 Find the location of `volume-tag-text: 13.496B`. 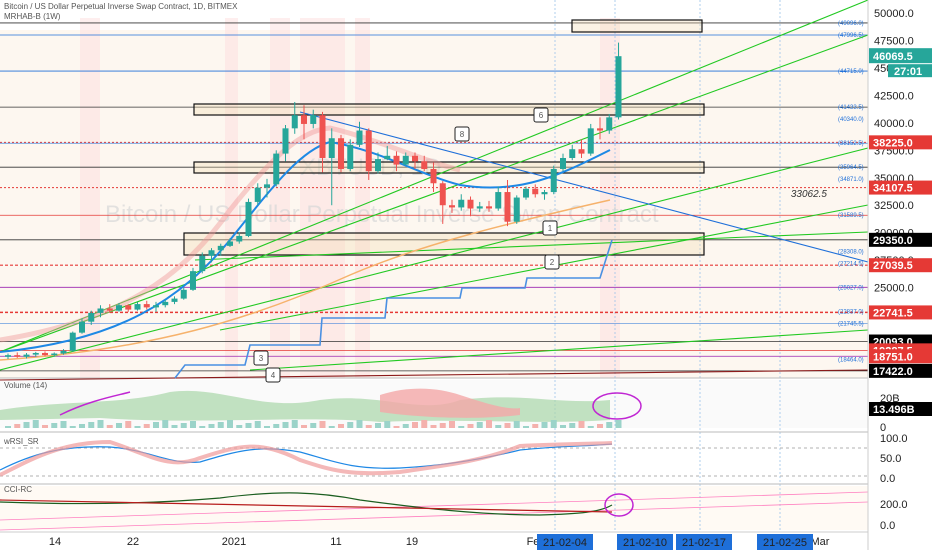

volume-tag-text: 13.496B is located at coordinates (894, 410).